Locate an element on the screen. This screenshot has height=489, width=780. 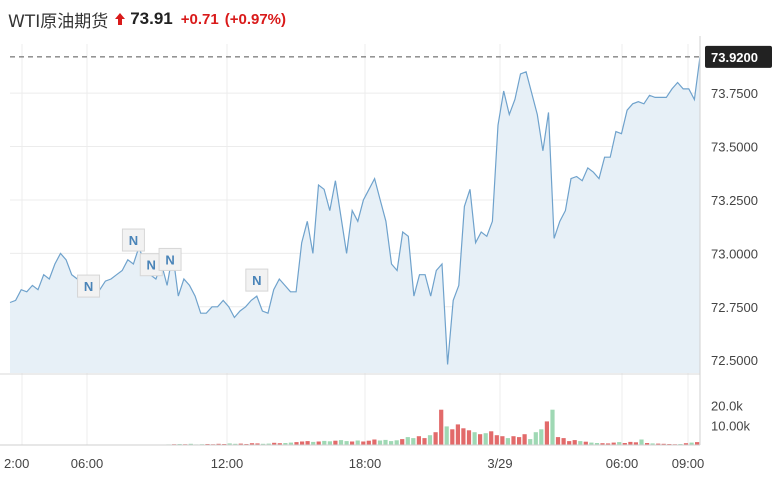
last-price-label: 73.9200 is located at coordinates (738, 56).